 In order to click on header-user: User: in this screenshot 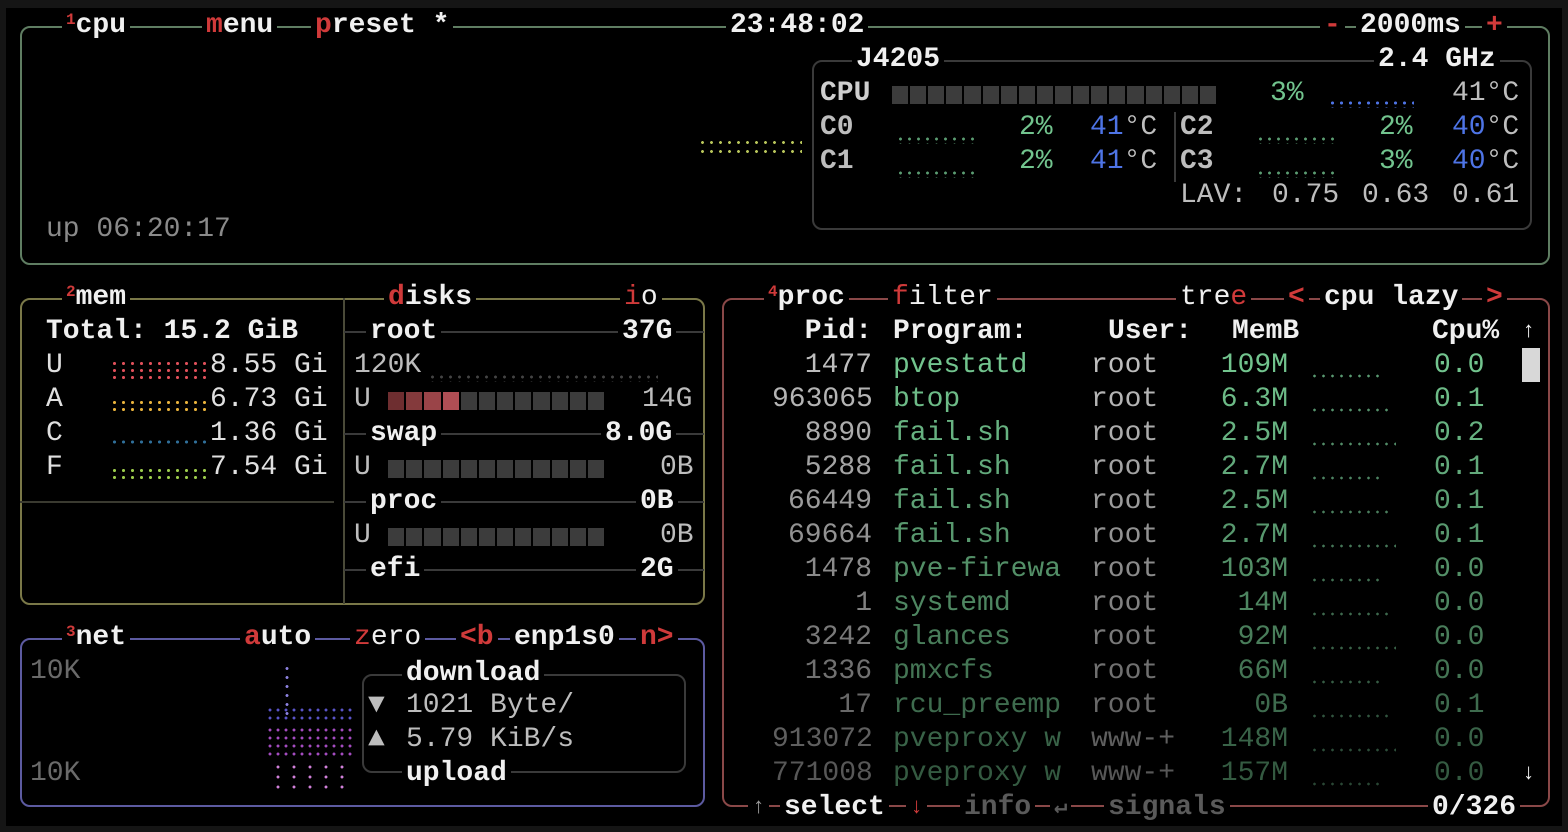, I will do `click(1150, 331)`.